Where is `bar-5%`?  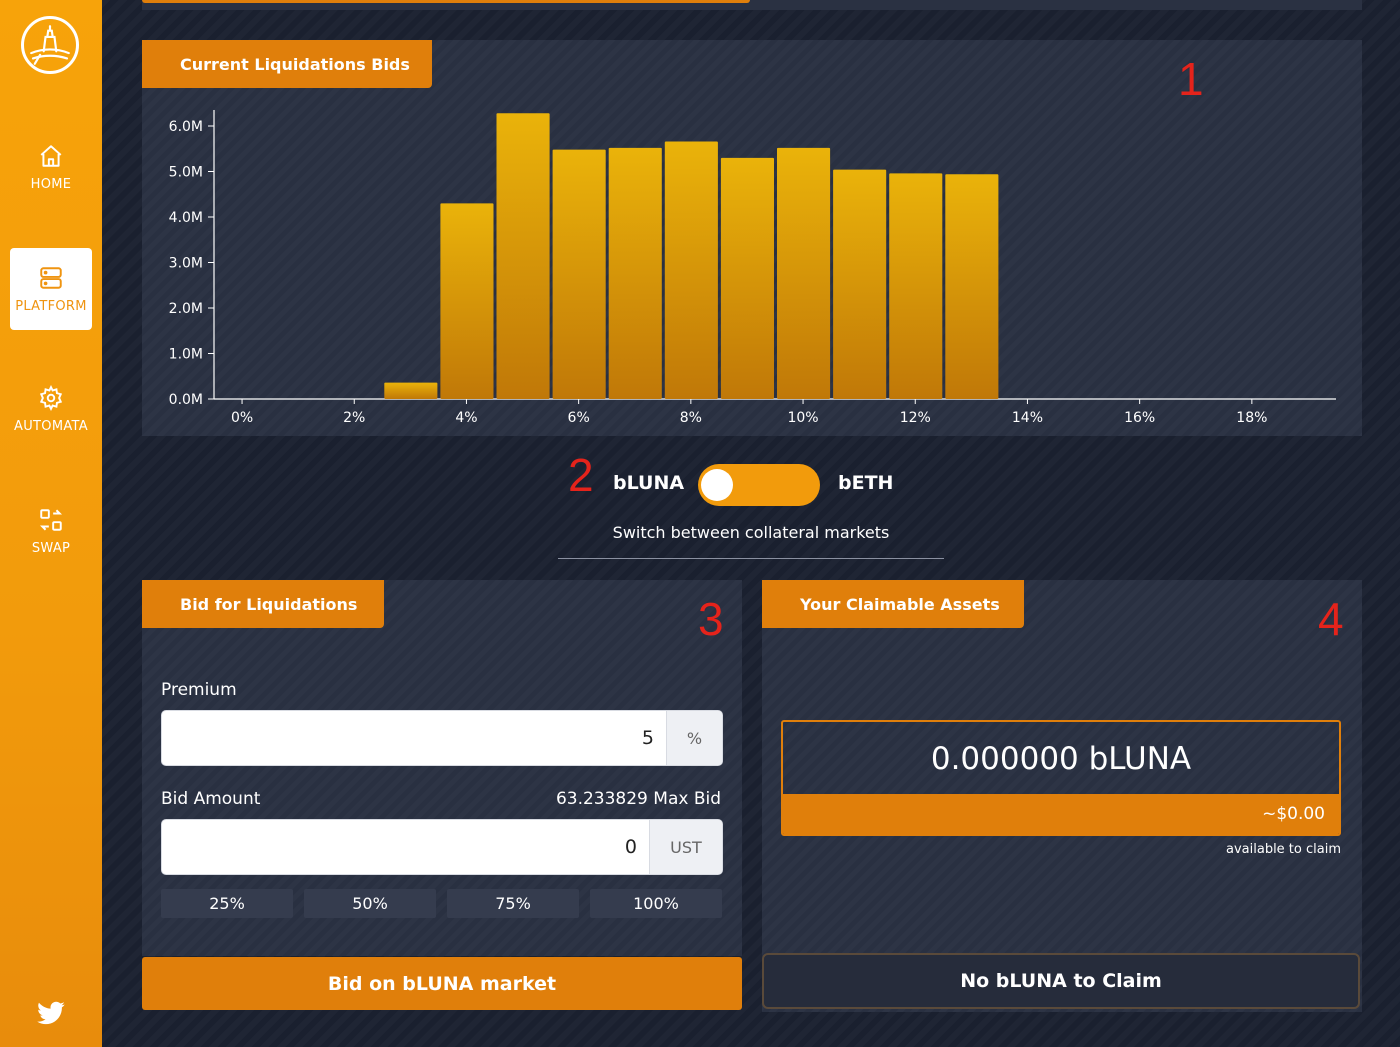
bar-5% is located at coordinates (523, 256).